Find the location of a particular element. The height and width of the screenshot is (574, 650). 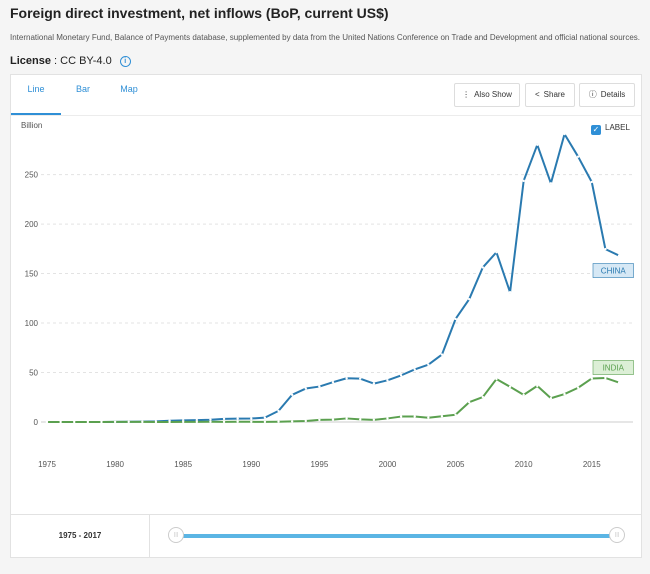

range-end-handle: ||| is located at coordinates (617, 535).